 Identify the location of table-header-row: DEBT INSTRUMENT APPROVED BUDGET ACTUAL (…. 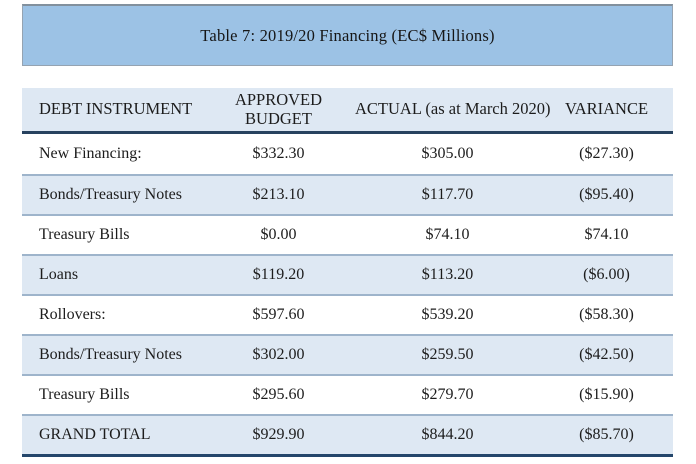
(347, 111).